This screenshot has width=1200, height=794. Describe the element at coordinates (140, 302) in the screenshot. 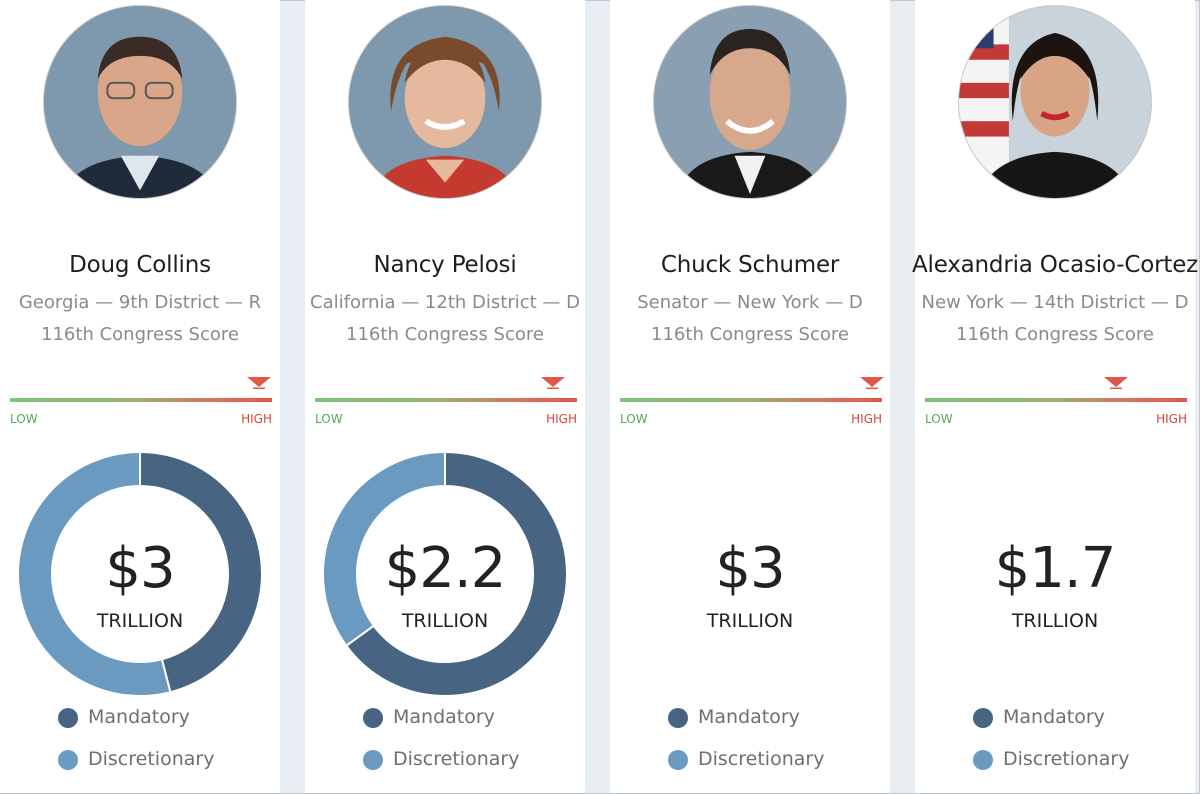

I see `member-district: Georgia — 9th District — R` at that location.